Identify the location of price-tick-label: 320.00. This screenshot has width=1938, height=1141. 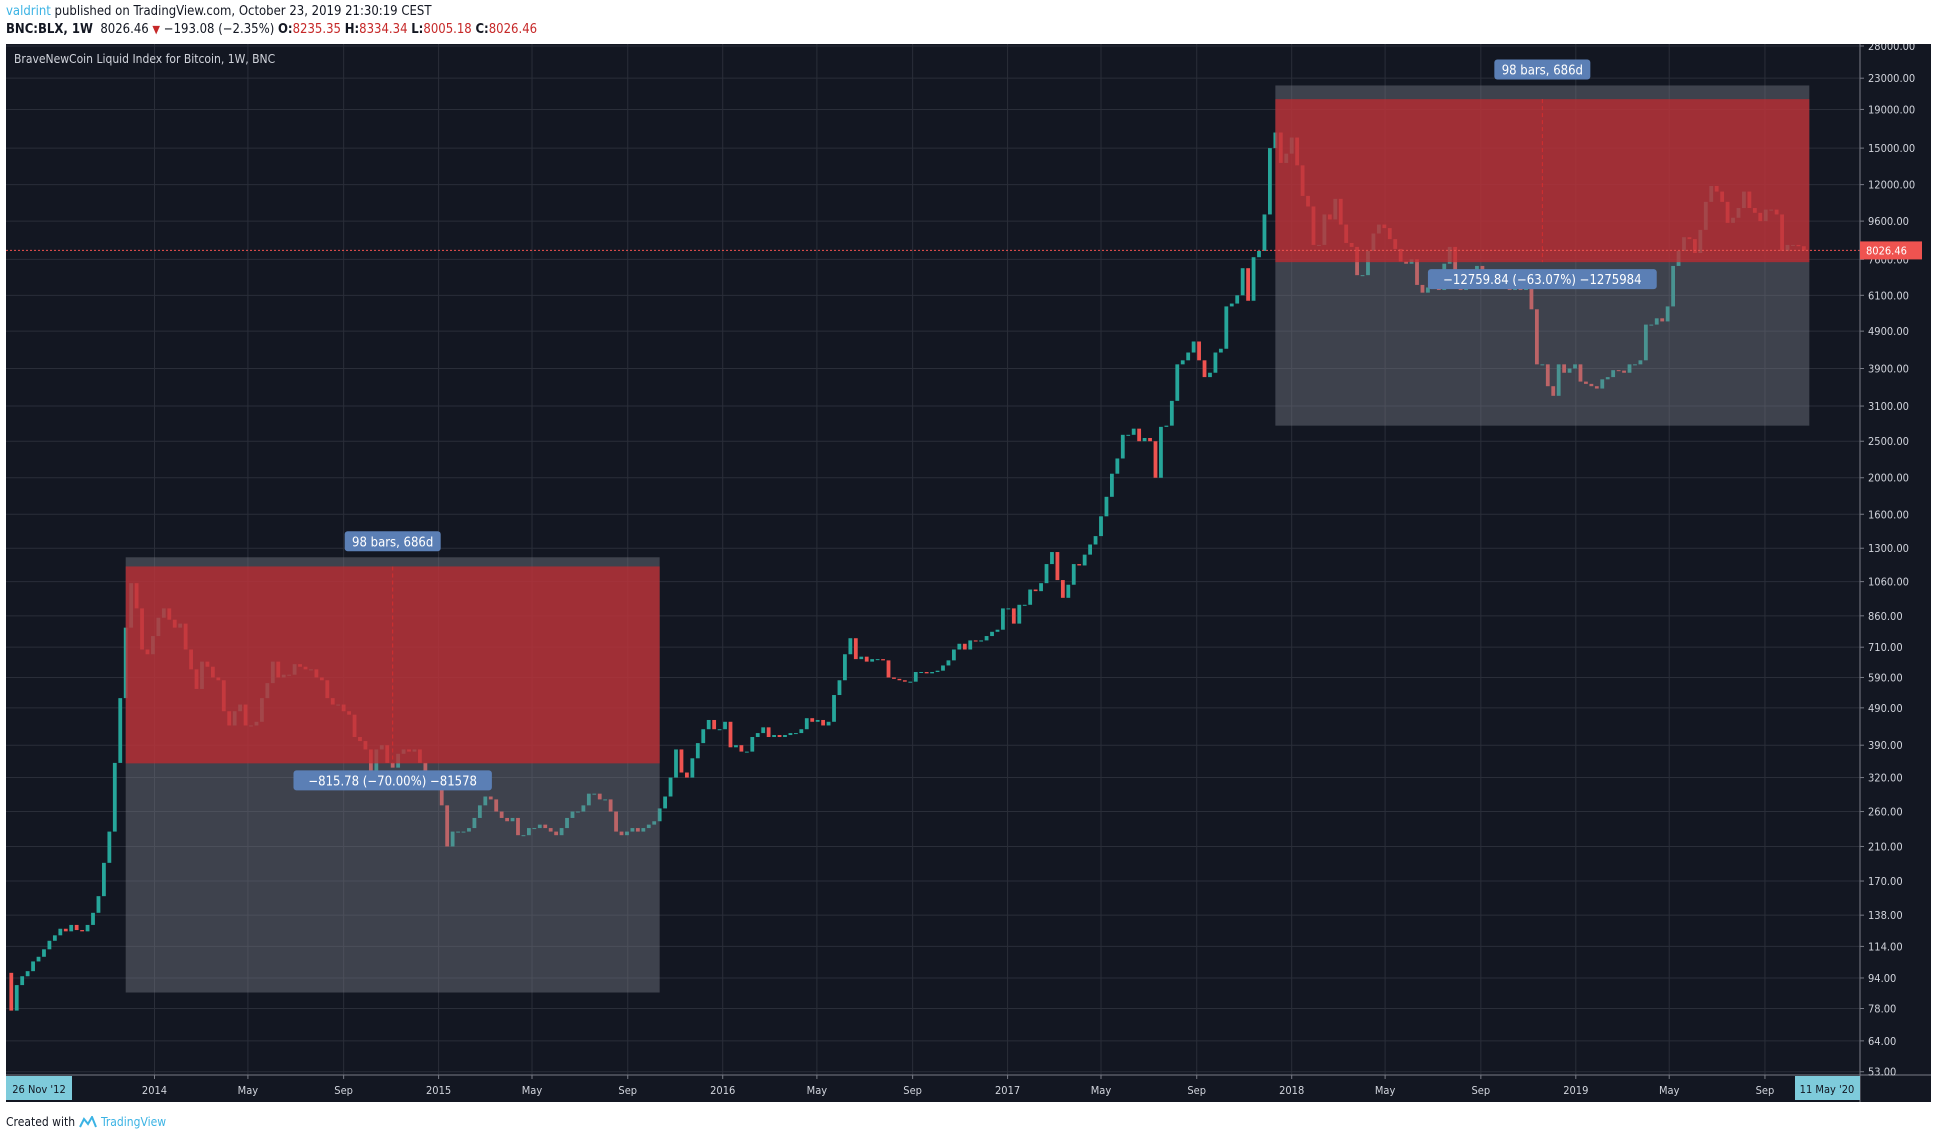
(1885, 778).